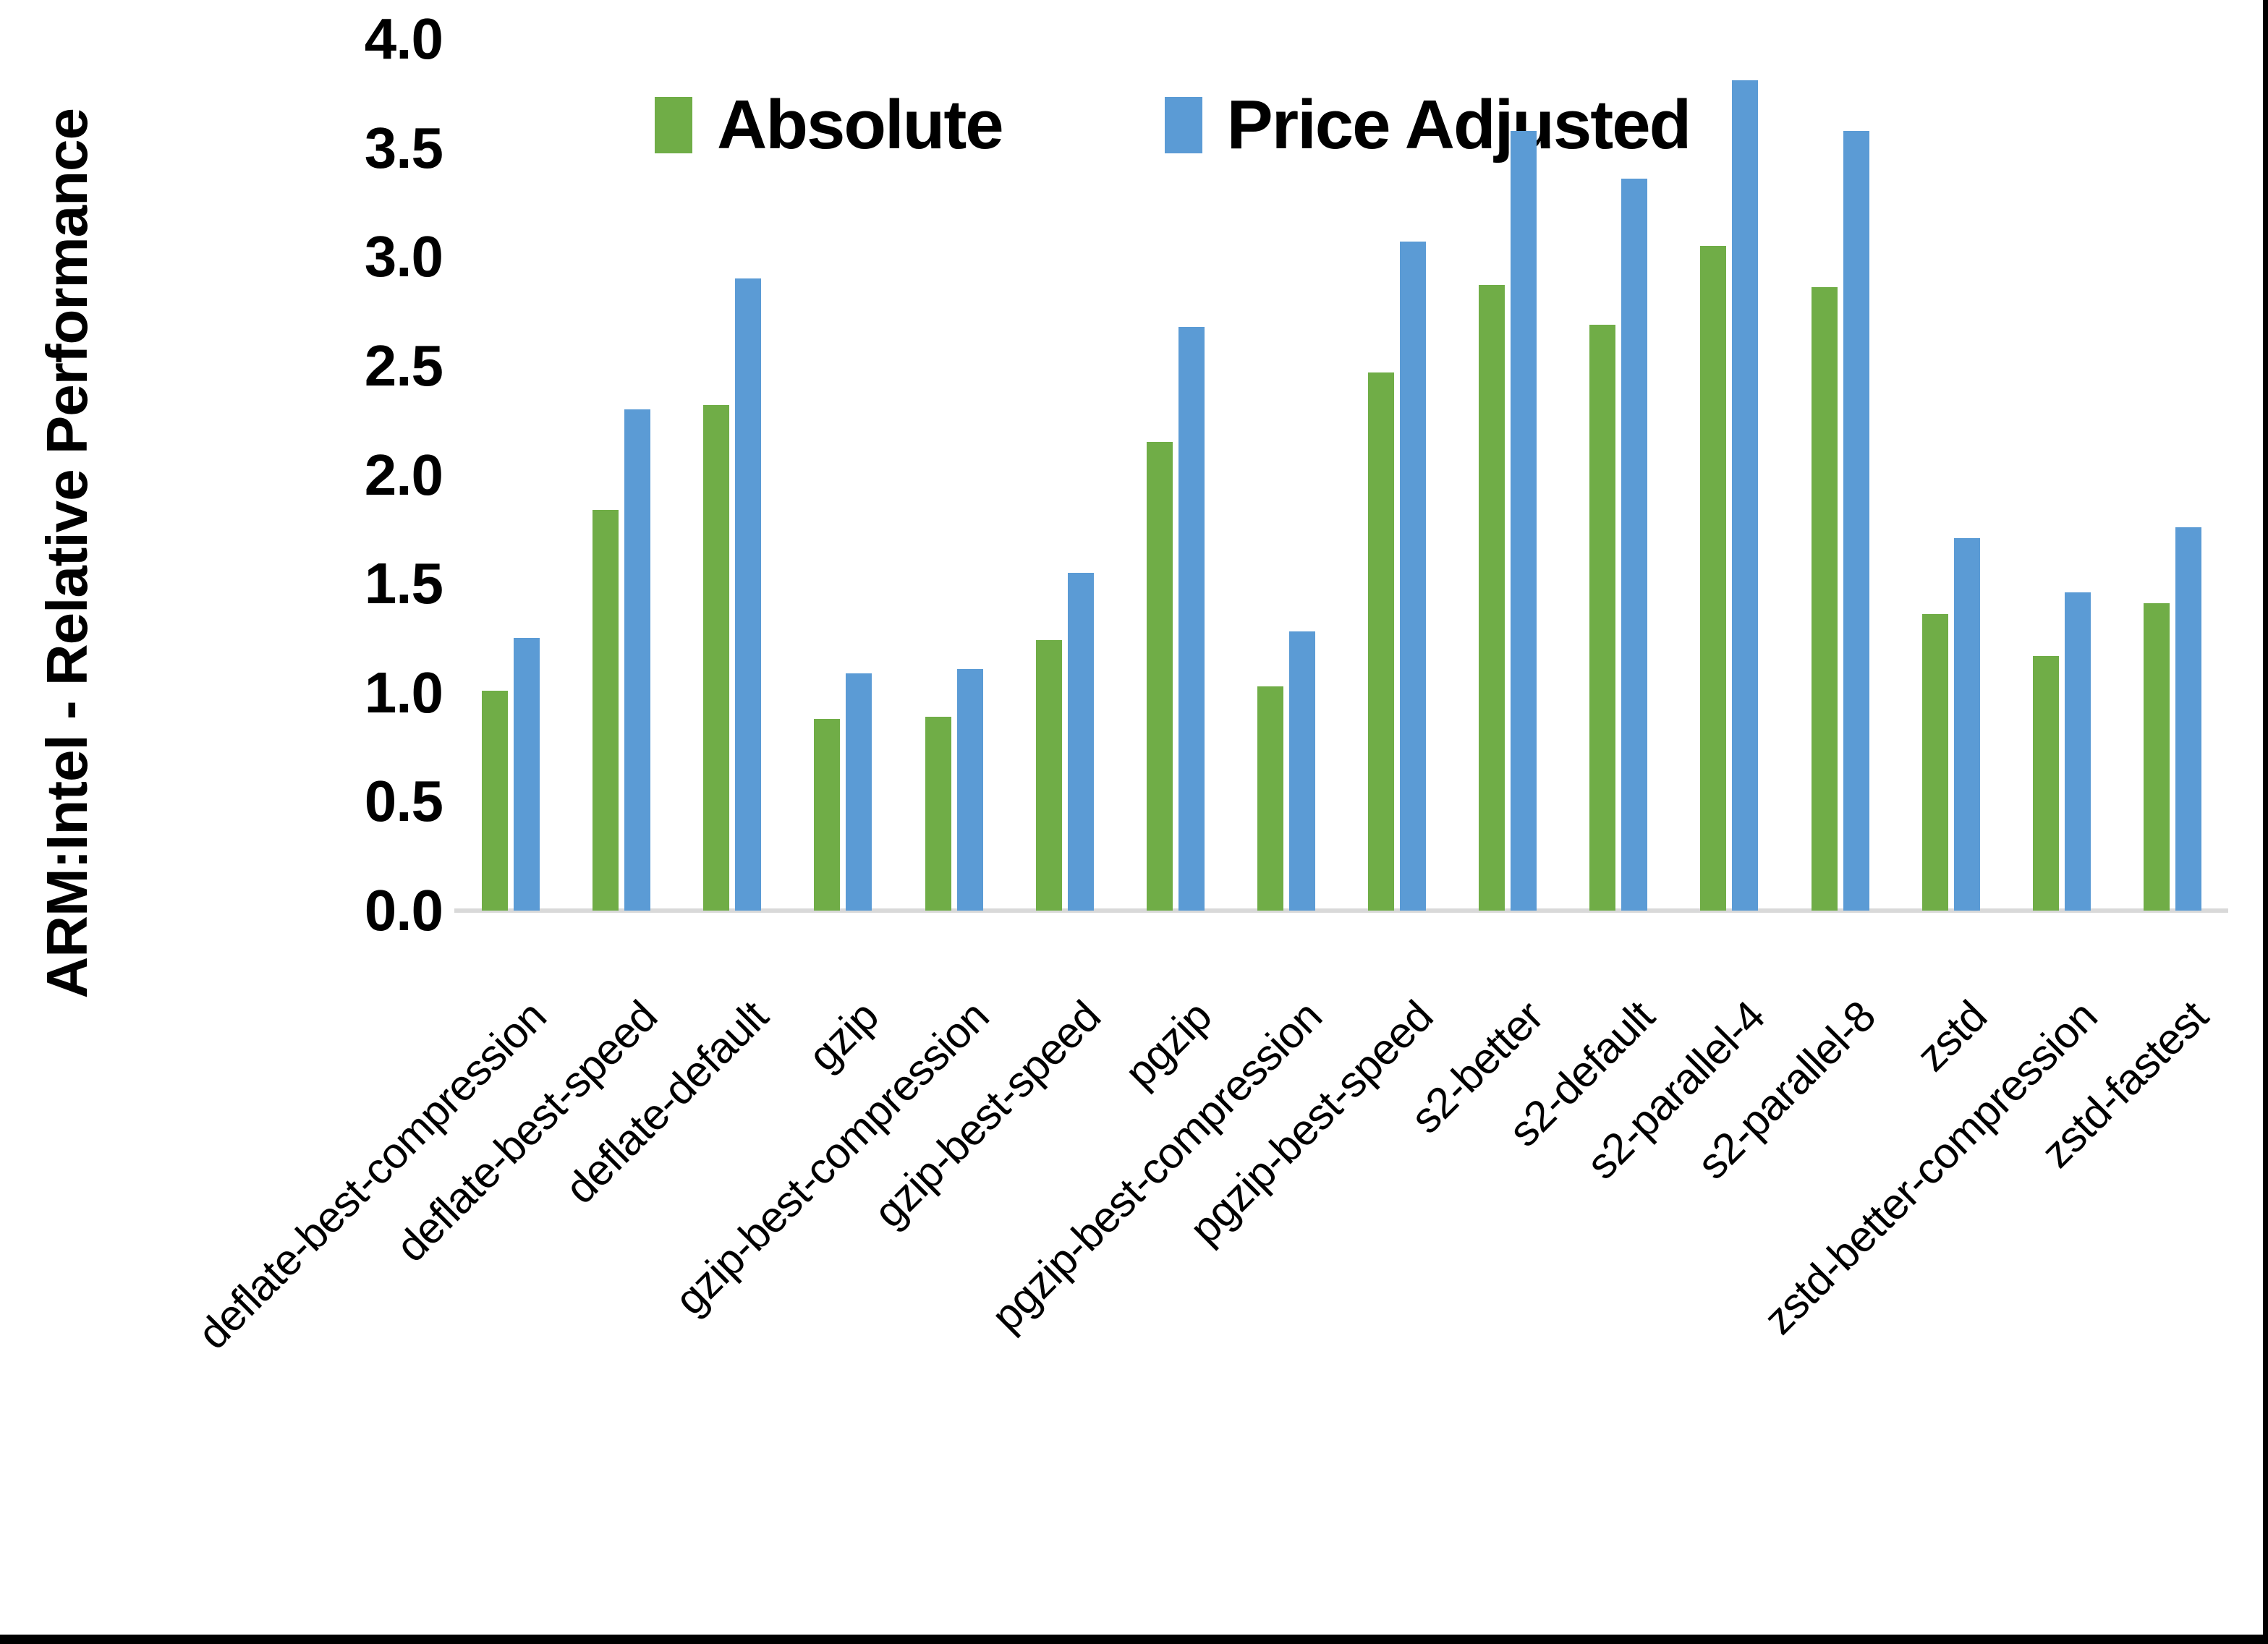 The height and width of the screenshot is (1644, 2268). What do you see at coordinates (1381, 641) in the screenshot?
I see `bar-absolute-pgzip-best-speed` at bounding box center [1381, 641].